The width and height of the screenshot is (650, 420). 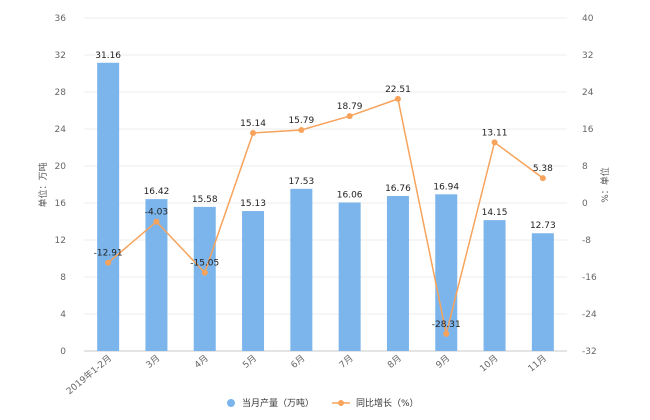 What do you see at coordinates (60, 56) in the screenshot?
I see `y-tick-label: 32` at bounding box center [60, 56].